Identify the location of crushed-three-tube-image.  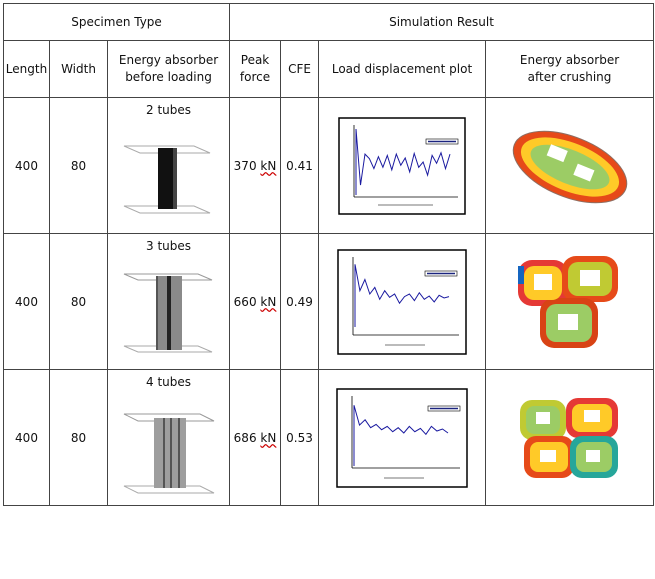
(570, 302).